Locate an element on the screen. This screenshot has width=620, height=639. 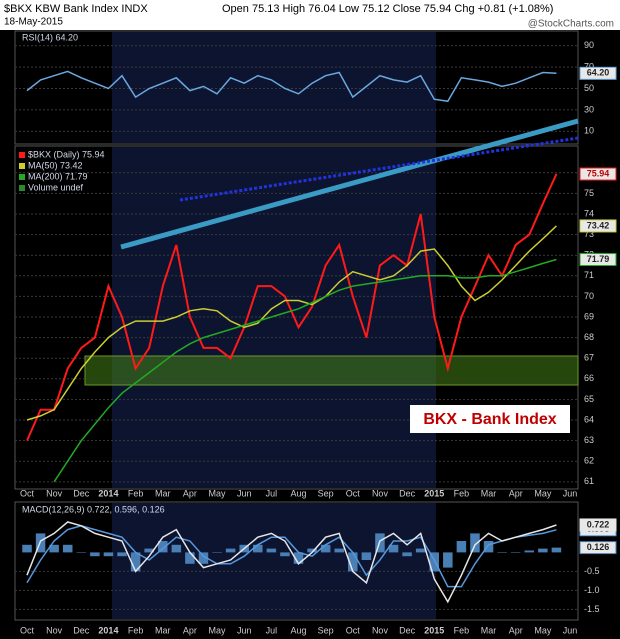
y-tick-label: 90 is located at coordinates (589, 45).